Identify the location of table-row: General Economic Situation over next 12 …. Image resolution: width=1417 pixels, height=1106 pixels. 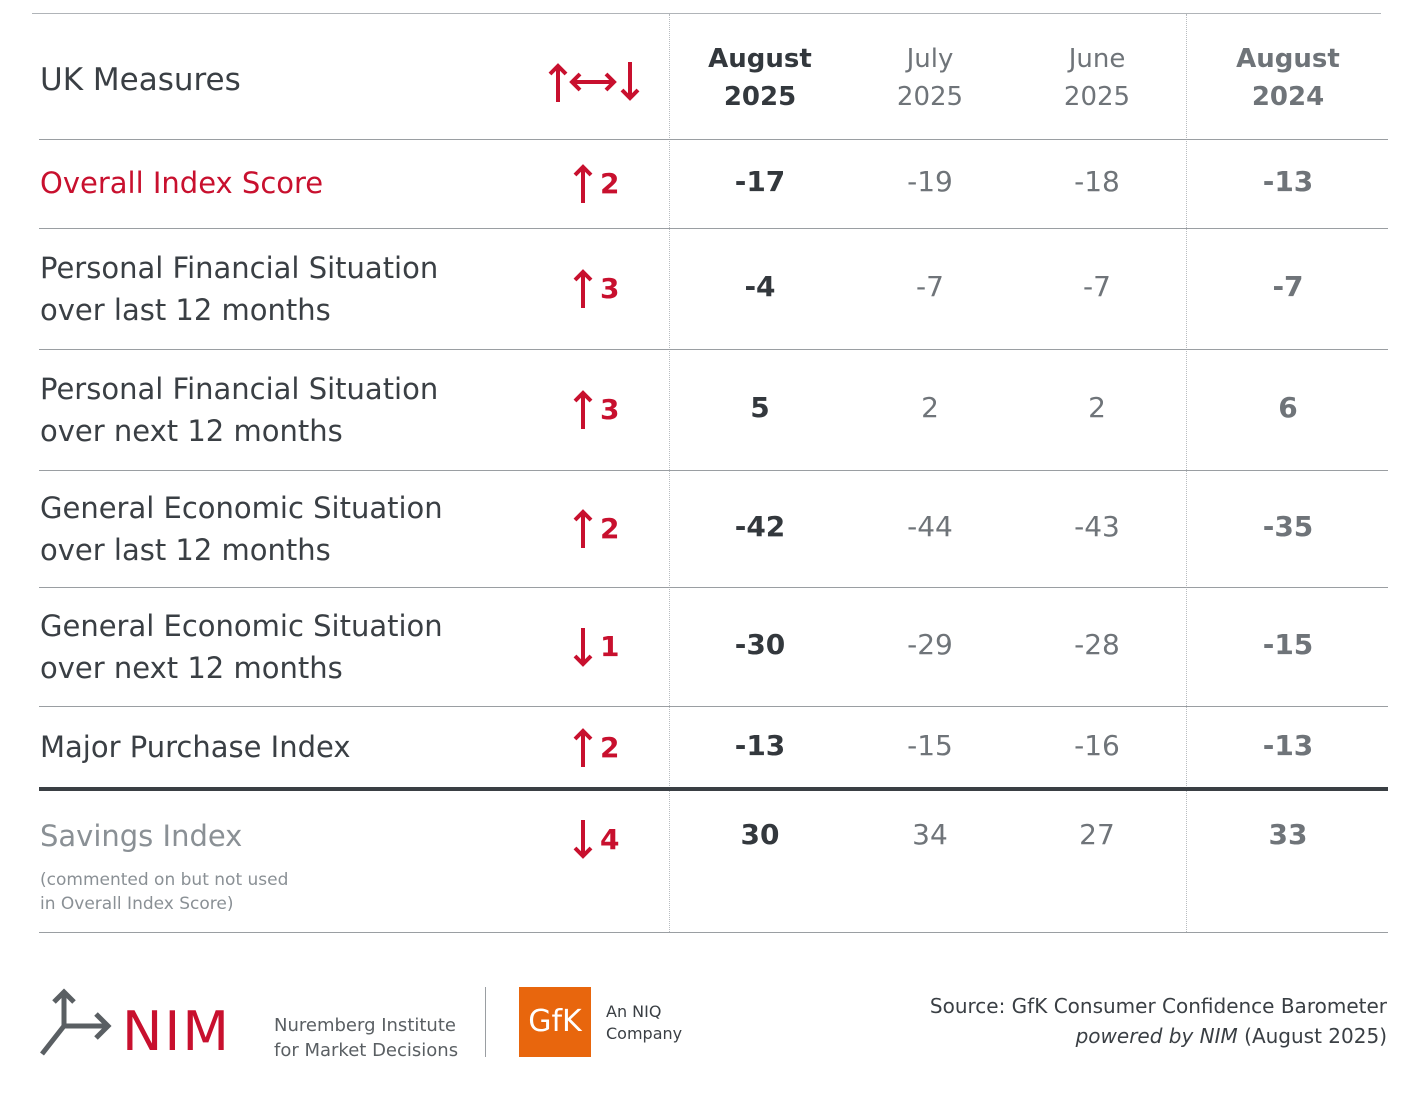
(708, 646).